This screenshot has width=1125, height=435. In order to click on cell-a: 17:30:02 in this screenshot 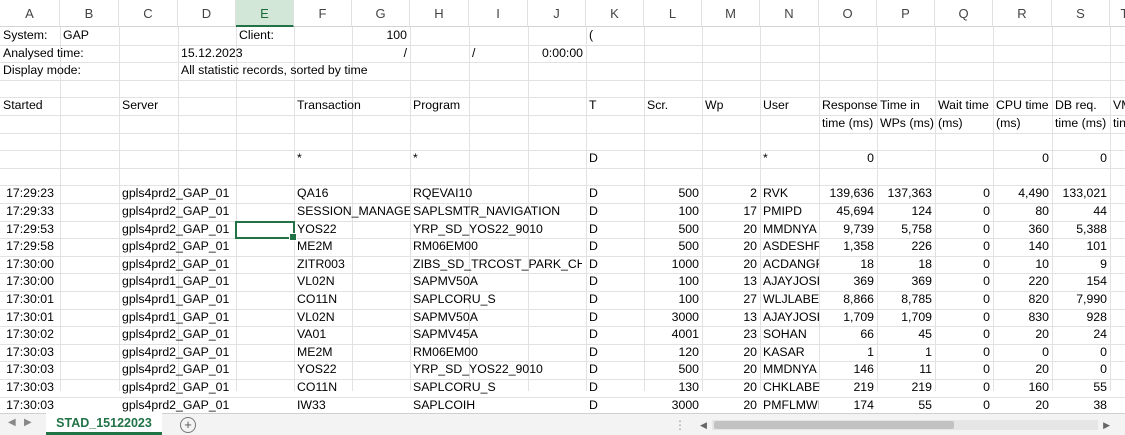, I will do `click(30, 334)`.